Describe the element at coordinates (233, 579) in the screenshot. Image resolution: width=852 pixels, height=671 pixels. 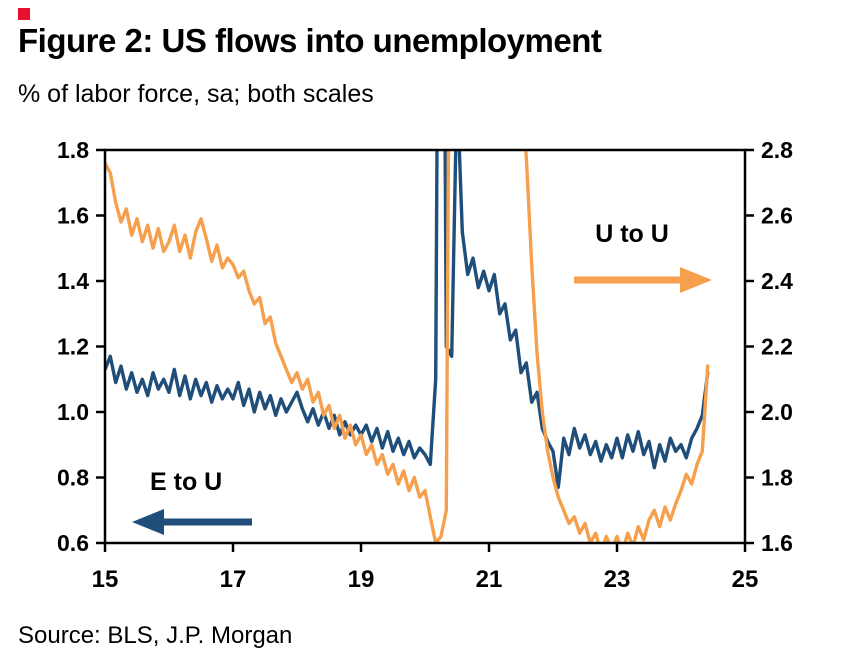
I see `x-axis-tick-label: 17` at that location.